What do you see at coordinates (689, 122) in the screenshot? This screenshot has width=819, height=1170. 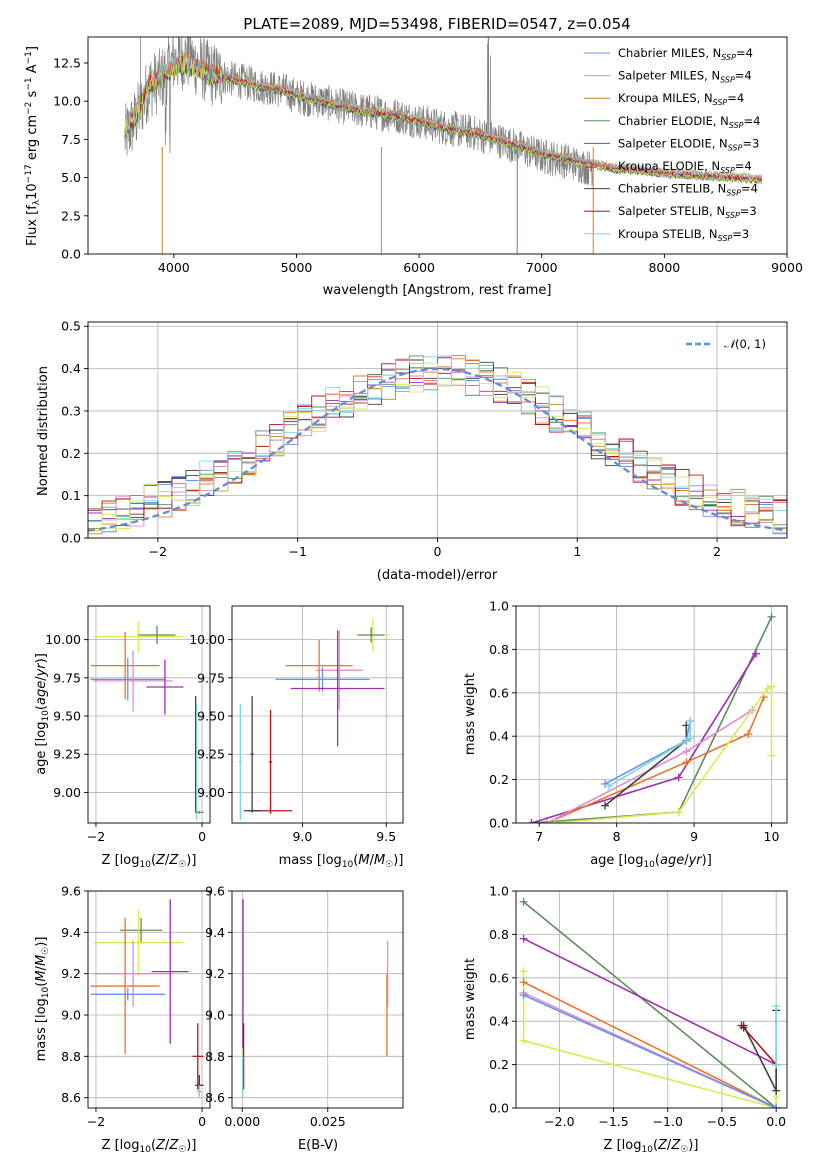 I see `legend-label: Chabrier ELODIE, NSSP=4` at bounding box center [689, 122].